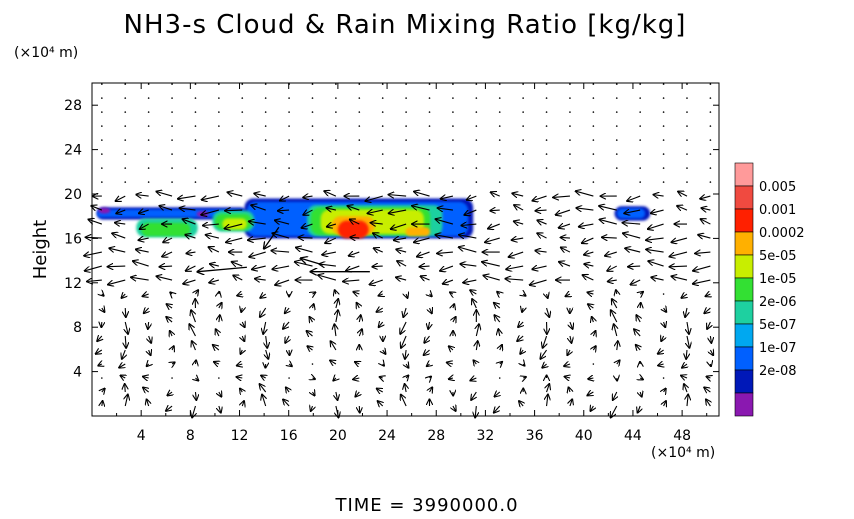 The width and height of the screenshot is (854, 519). What do you see at coordinates (387, 436) in the screenshot?
I see `x-tick-label: 24` at bounding box center [387, 436].